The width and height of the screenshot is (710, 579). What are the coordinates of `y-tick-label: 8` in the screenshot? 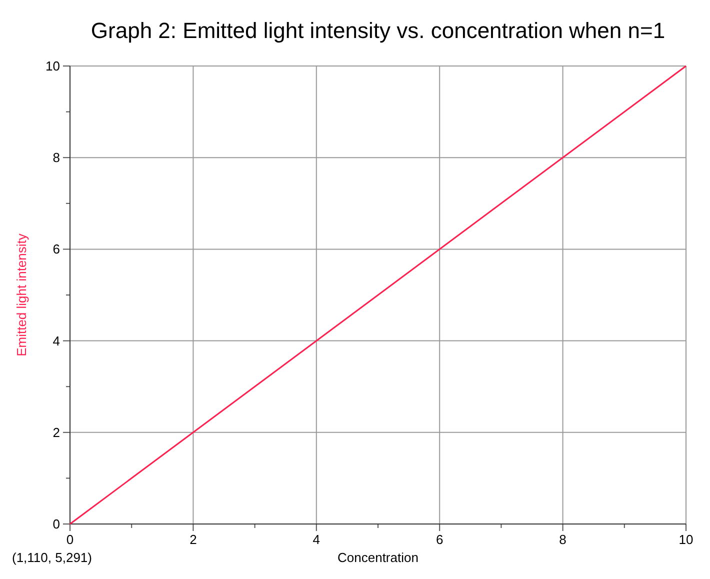 It's located at (56, 158).